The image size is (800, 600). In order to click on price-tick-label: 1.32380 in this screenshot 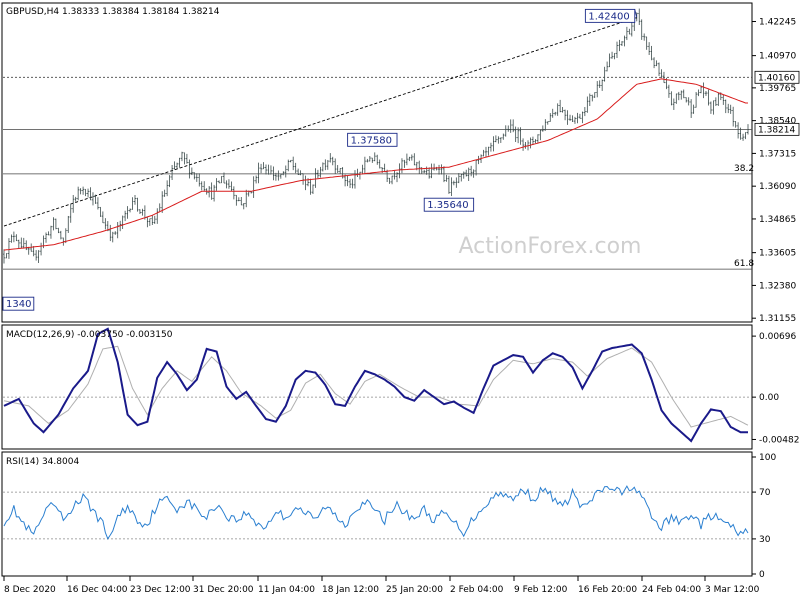, I will do `click(777, 286)`.